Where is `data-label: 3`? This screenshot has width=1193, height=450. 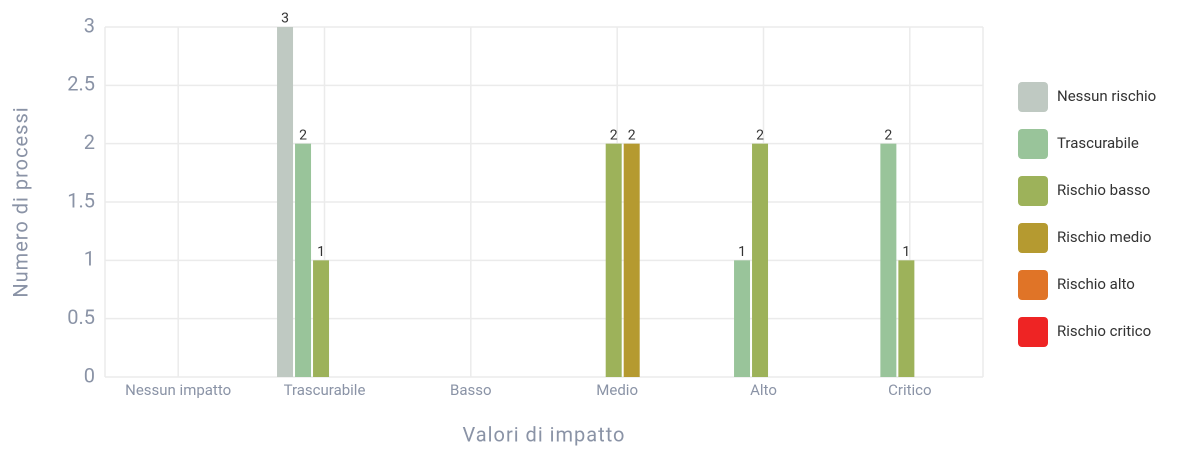 data-label: 3 is located at coordinates (285, 19).